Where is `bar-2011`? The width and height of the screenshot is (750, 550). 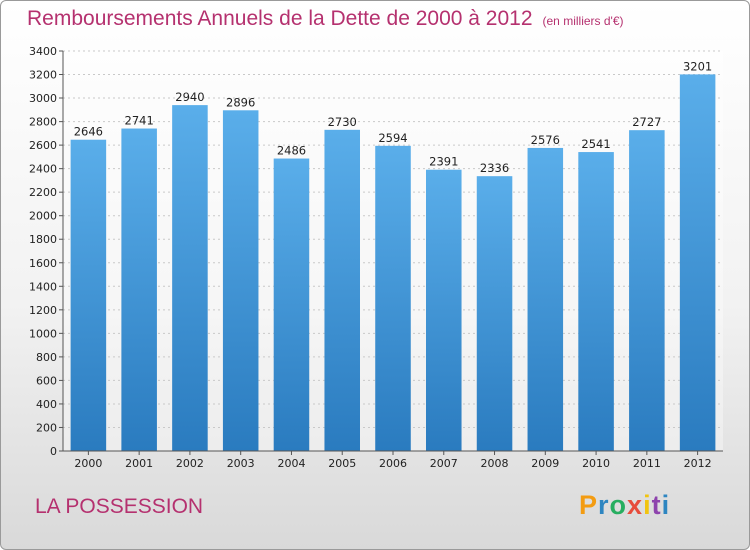
bar-2011 is located at coordinates (647, 291).